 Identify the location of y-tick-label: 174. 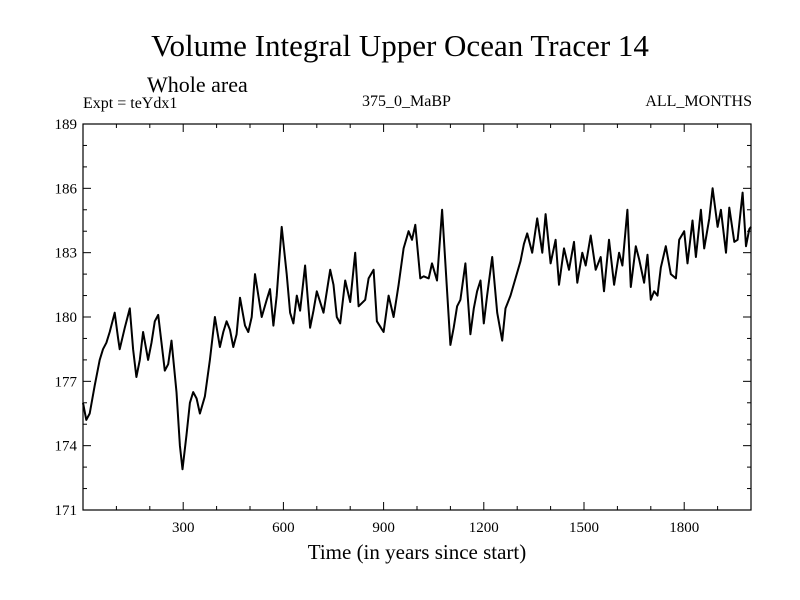
(66, 447).